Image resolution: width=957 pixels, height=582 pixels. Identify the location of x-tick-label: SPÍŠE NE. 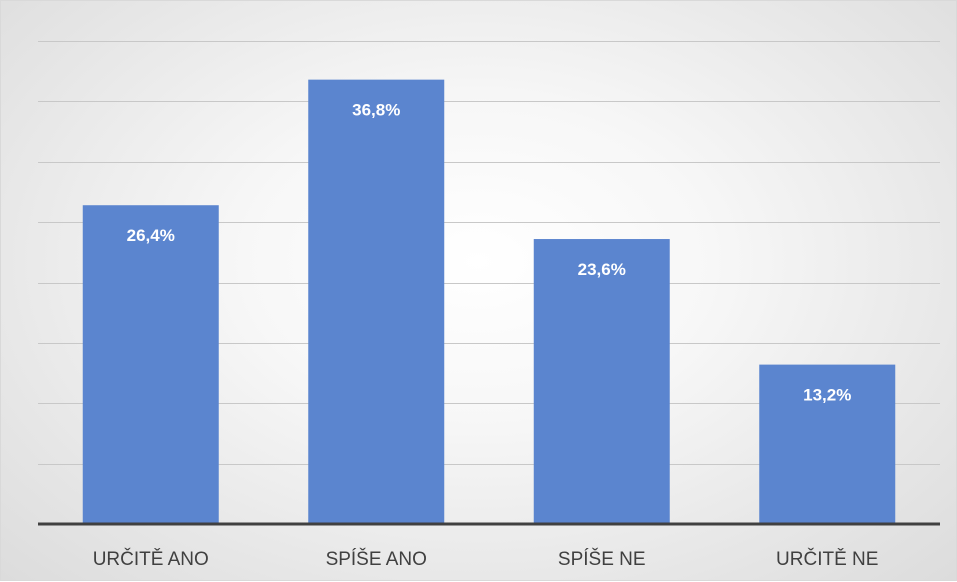
(602, 559).